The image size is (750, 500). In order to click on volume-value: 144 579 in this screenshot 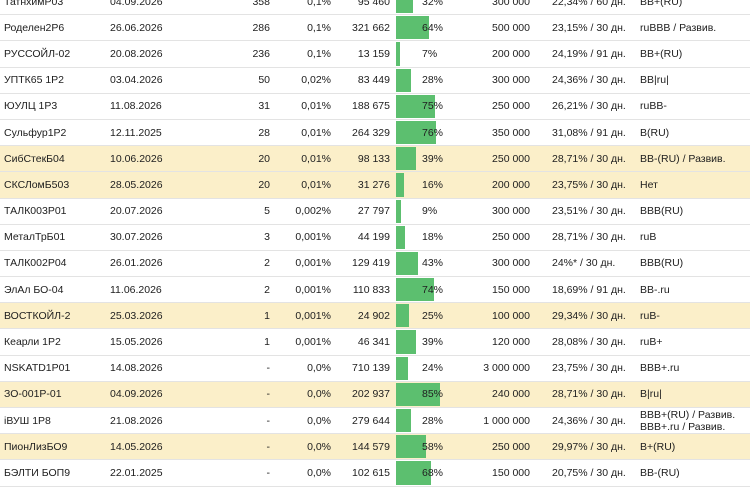, I will do `click(371, 446)`.